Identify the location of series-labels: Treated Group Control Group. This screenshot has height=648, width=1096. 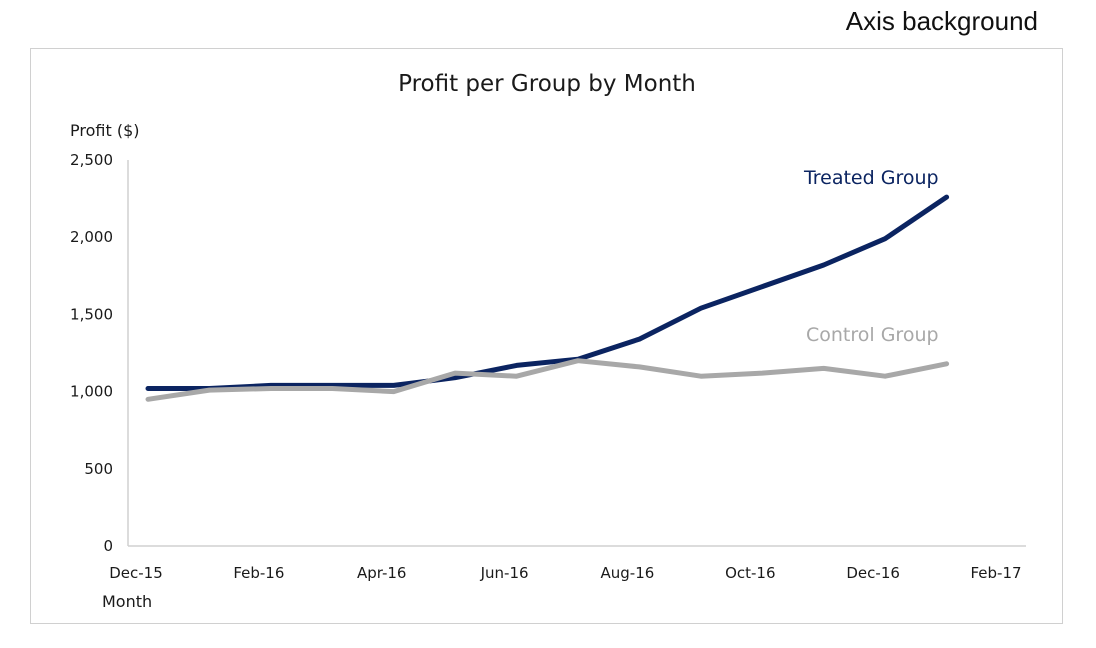
(871, 256).